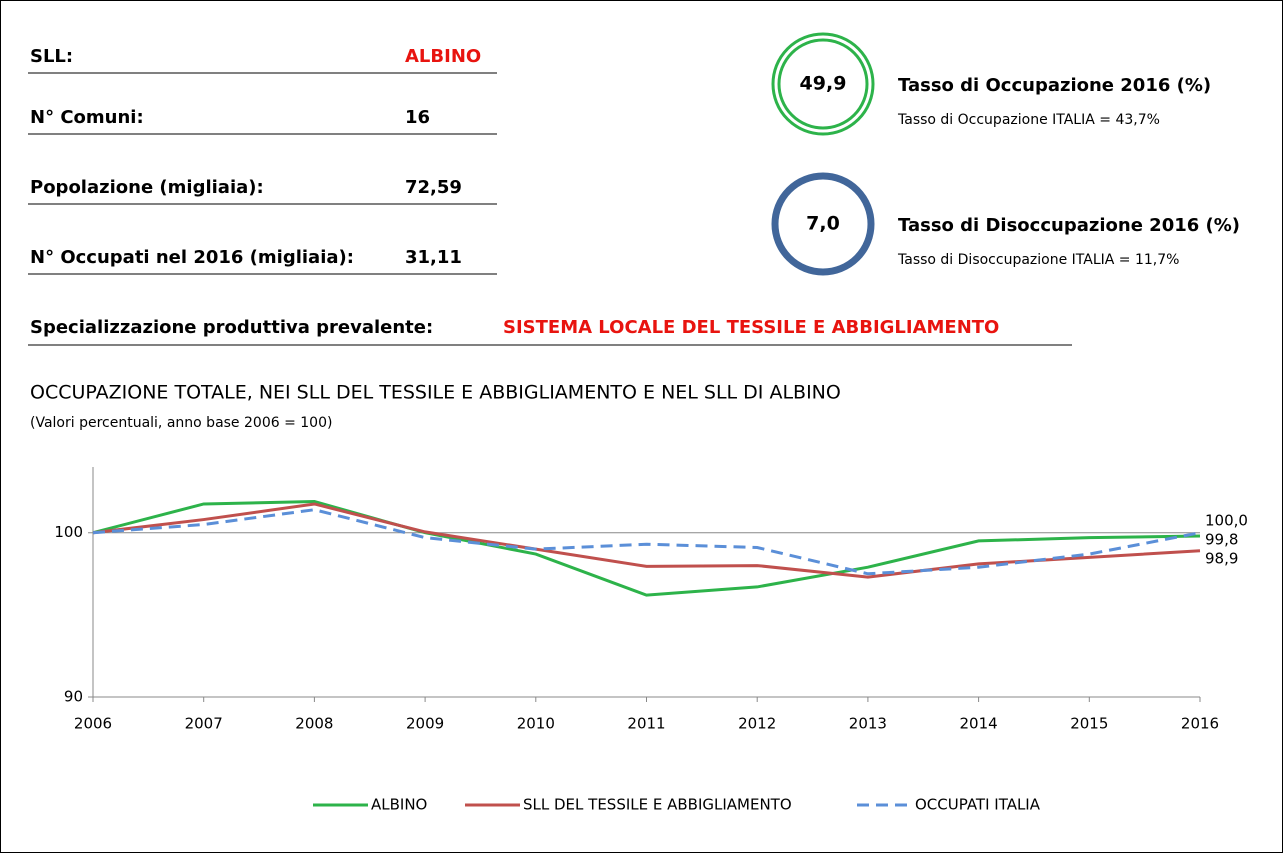 This screenshot has width=1283, height=853. What do you see at coordinates (433, 257) in the screenshot?
I see `info-value: 31,11` at bounding box center [433, 257].